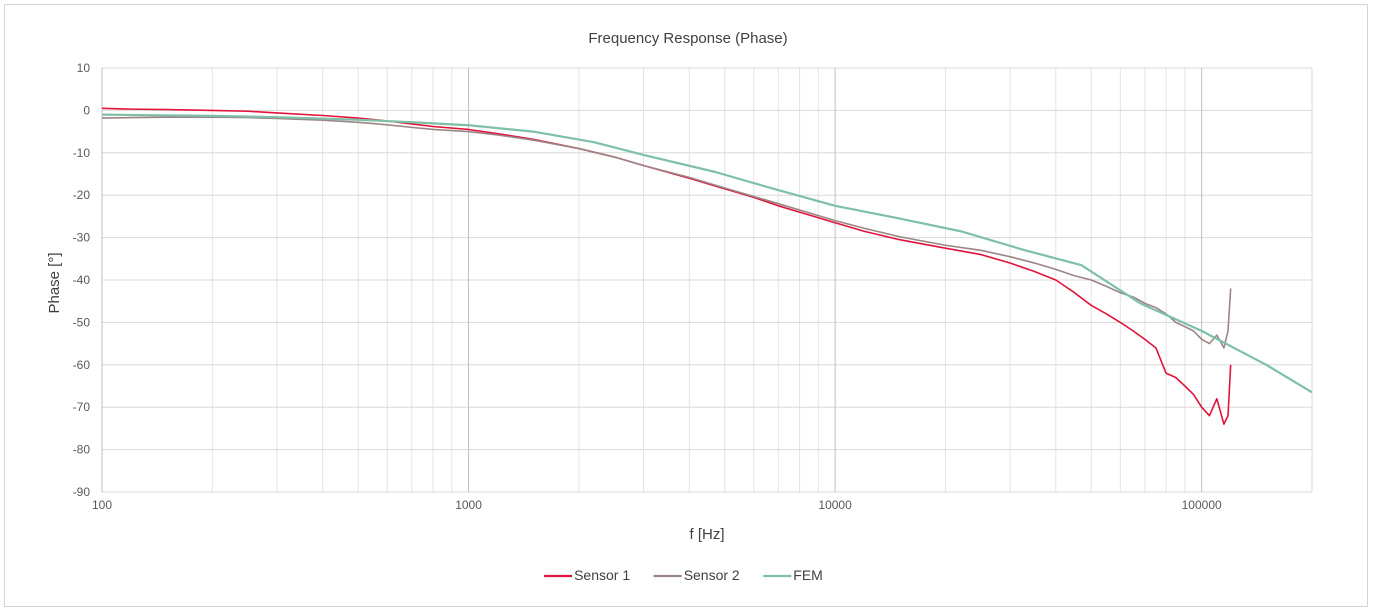 The height and width of the screenshot is (612, 1373). Describe the element at coordinates (82, 450) in the screenshot. I see `y-tick-label: -80` at that location.